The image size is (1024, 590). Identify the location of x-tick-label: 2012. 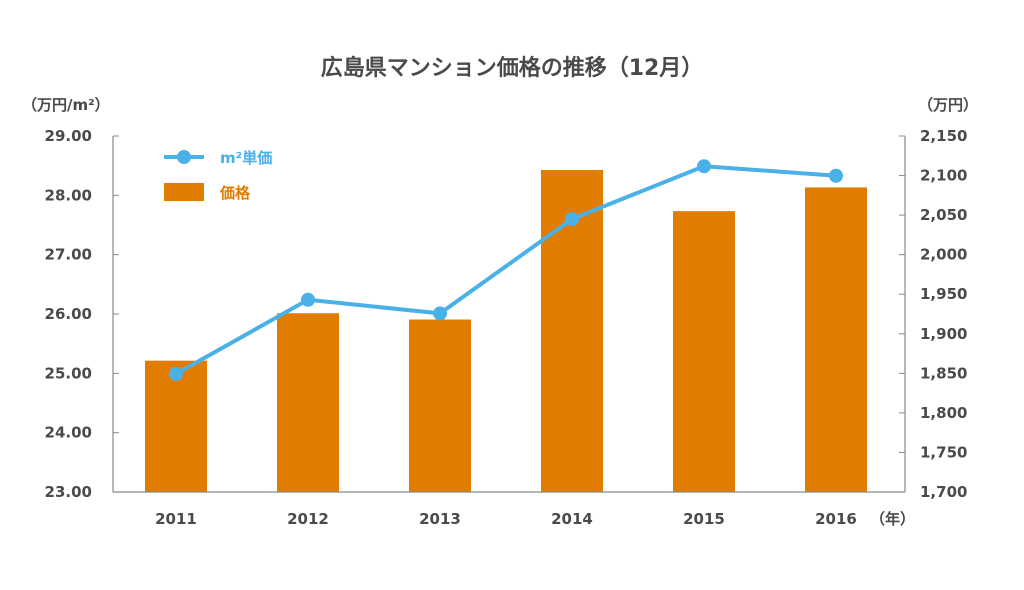
(308, 519).